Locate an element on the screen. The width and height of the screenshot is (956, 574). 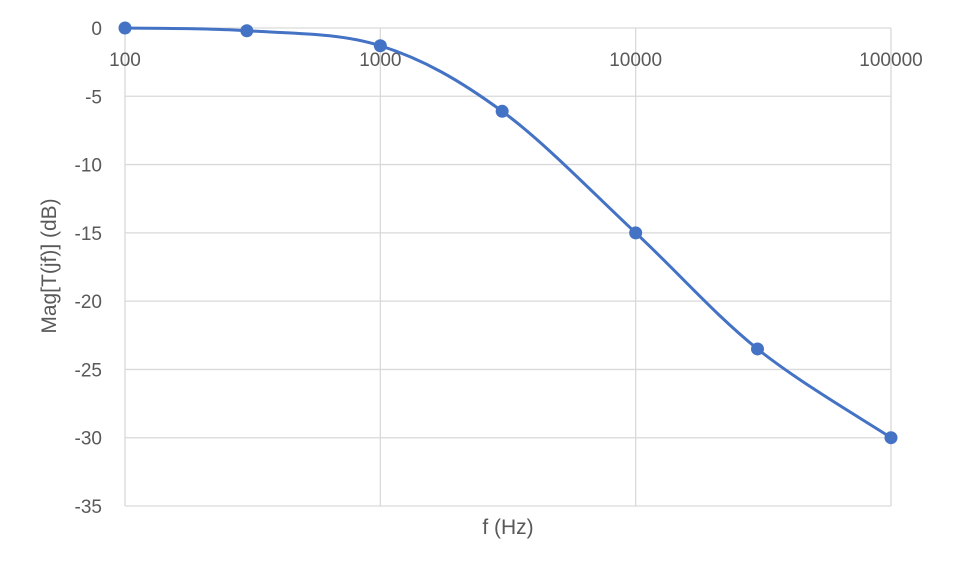
y-axis-tick-labels: 0 -5 -10 -15 -20 -25 -30 -35 is located at coordinates (88, 268).